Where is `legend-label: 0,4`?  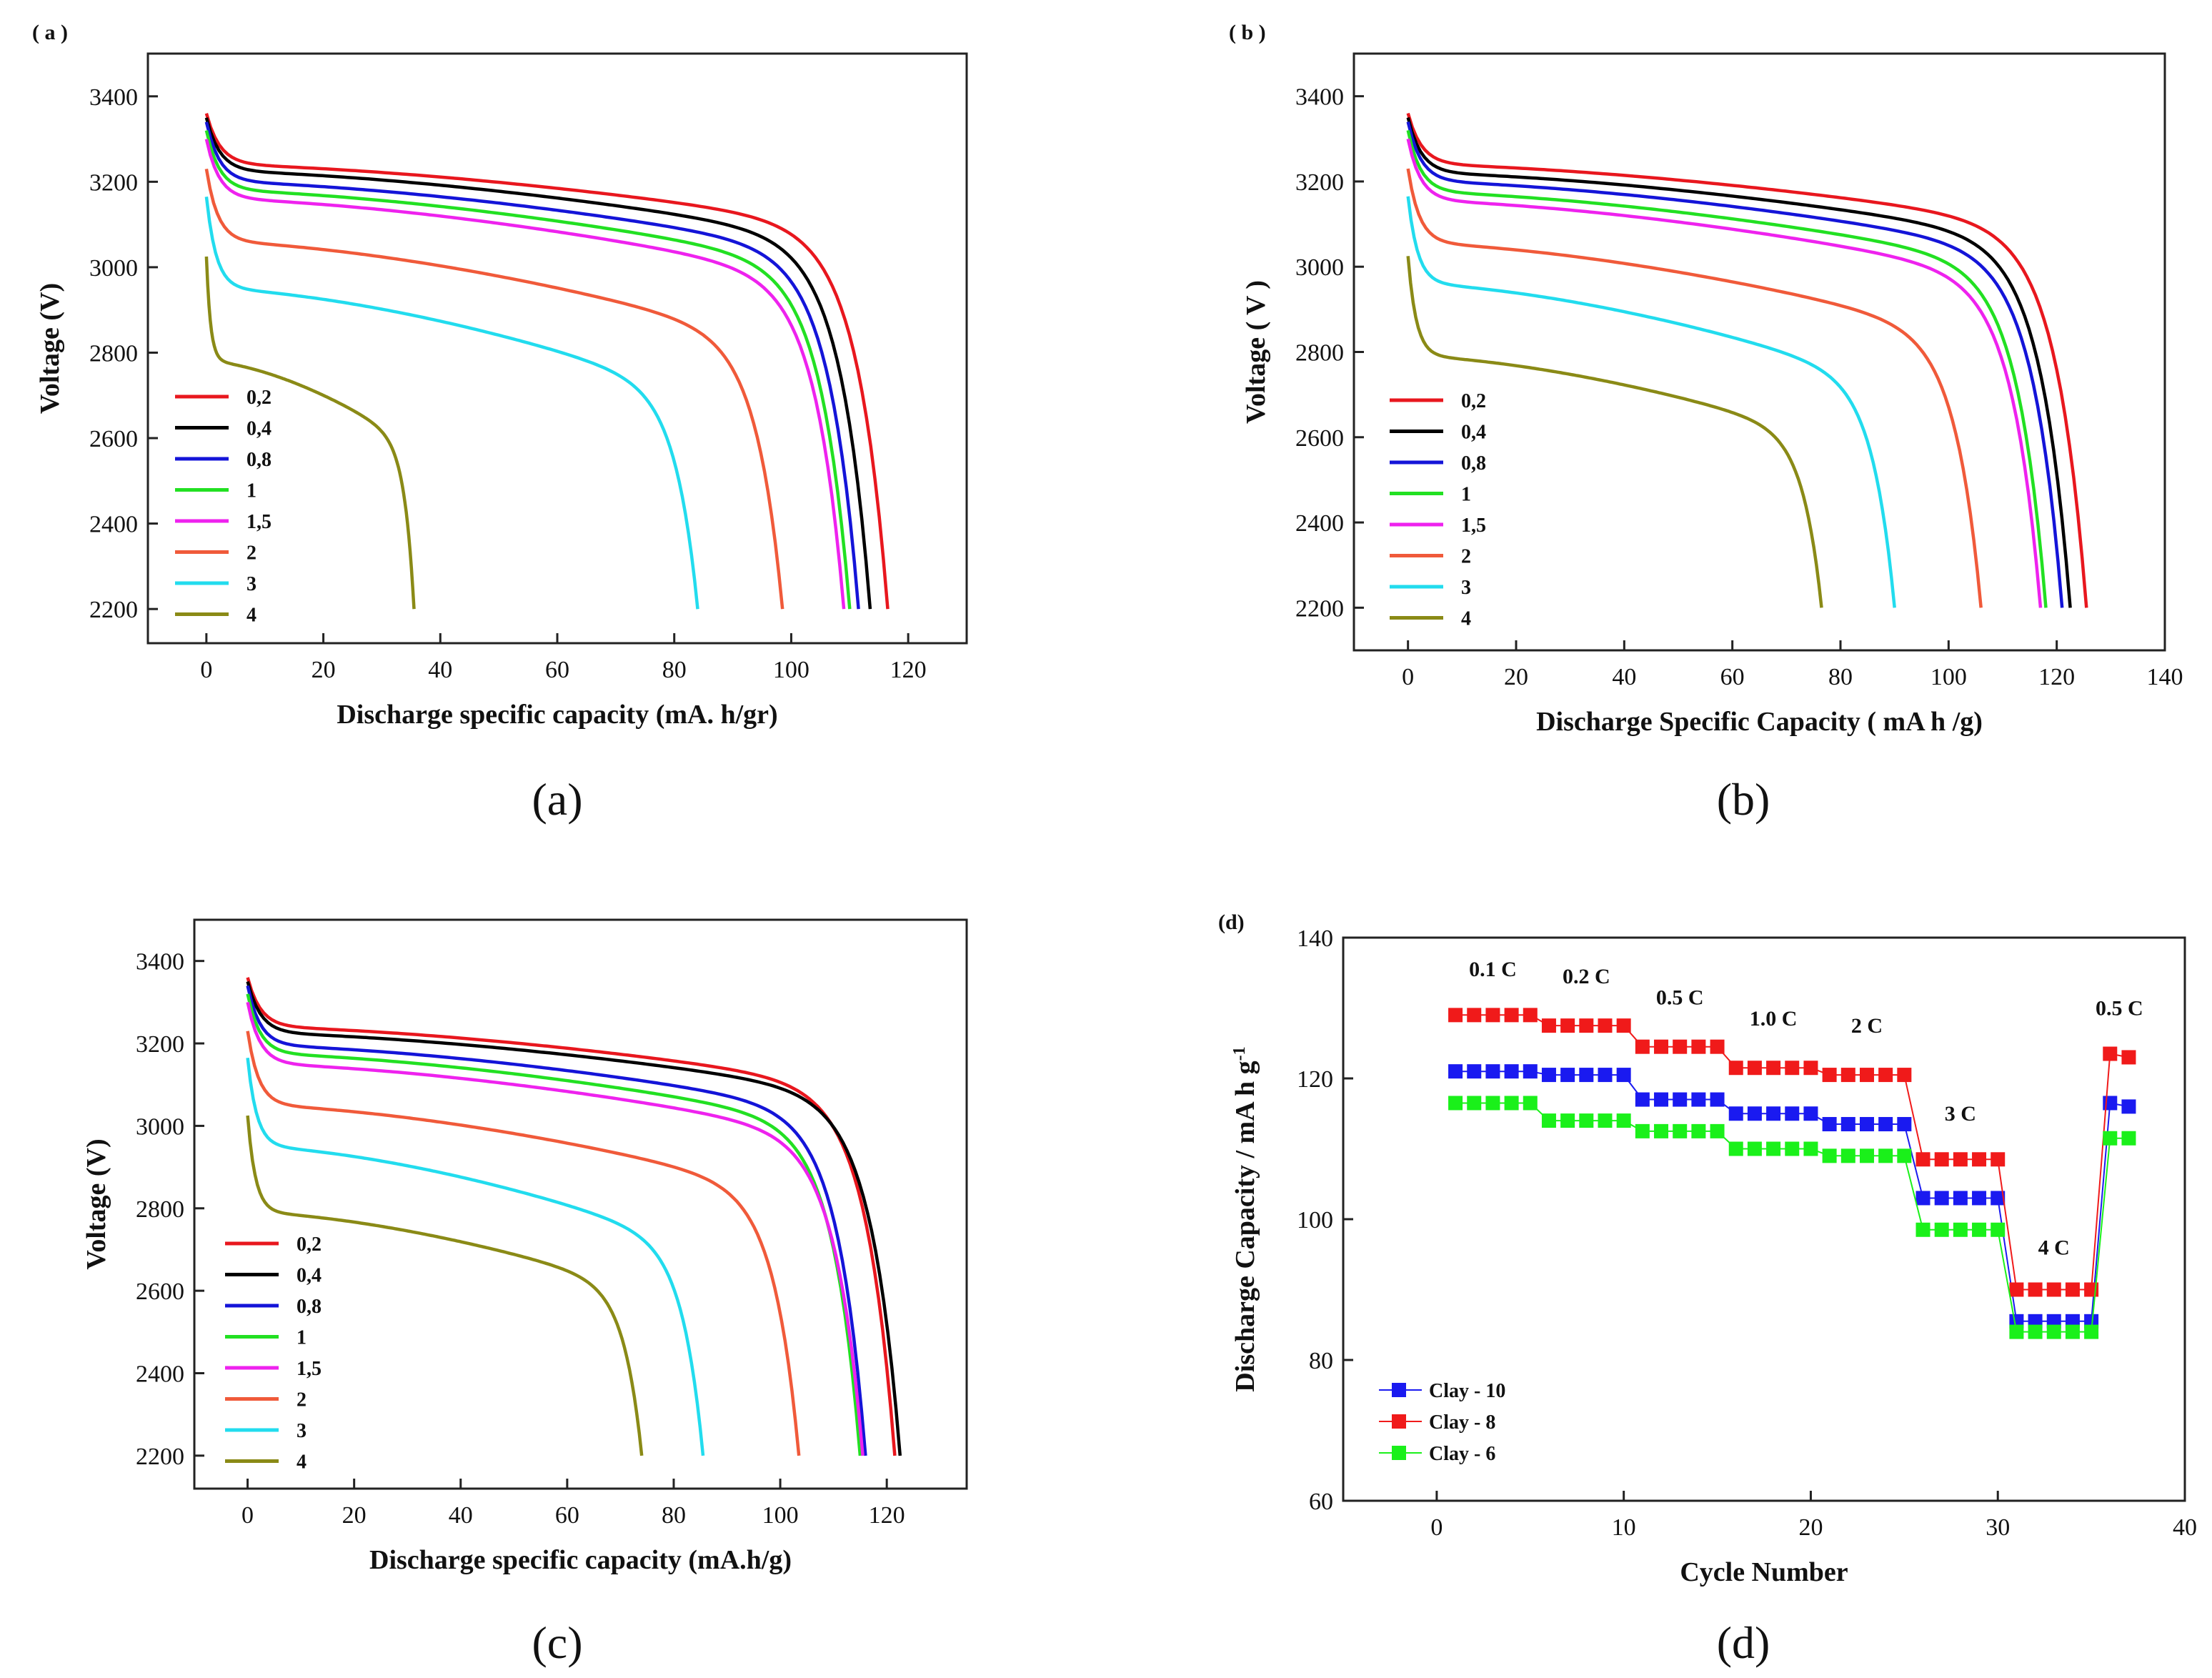 legend-label: 0,4 is located at coordinates (258, 429).